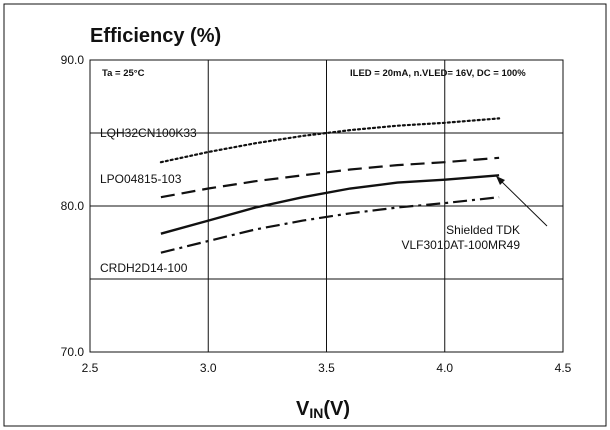 The height and width of the screenshot is (430, 610). I want to click on legend-label-shielded-tdk: Shielded TDK, so click(483, 230).